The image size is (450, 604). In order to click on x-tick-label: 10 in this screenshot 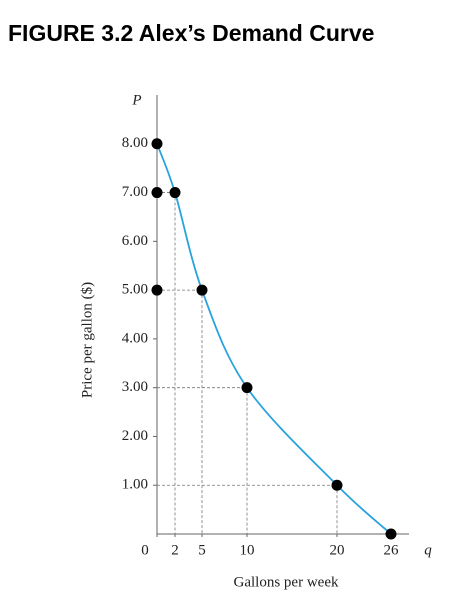, I will do `click(247, 550)`.